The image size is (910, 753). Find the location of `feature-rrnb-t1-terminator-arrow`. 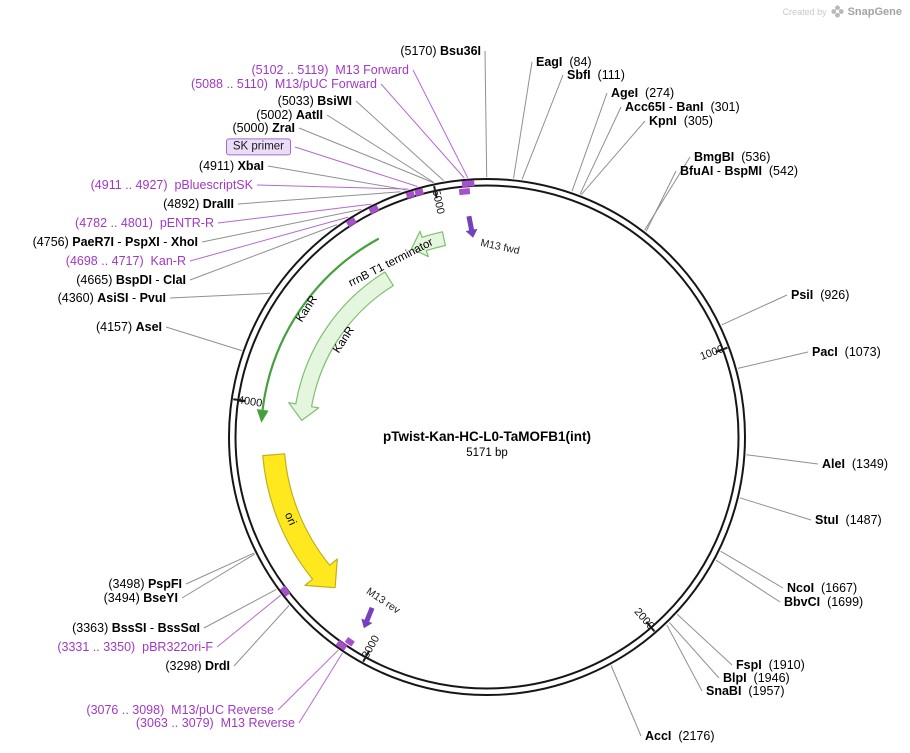

feature-rrnb-t1-terminator-arrow is located at coordinates (428, 244).